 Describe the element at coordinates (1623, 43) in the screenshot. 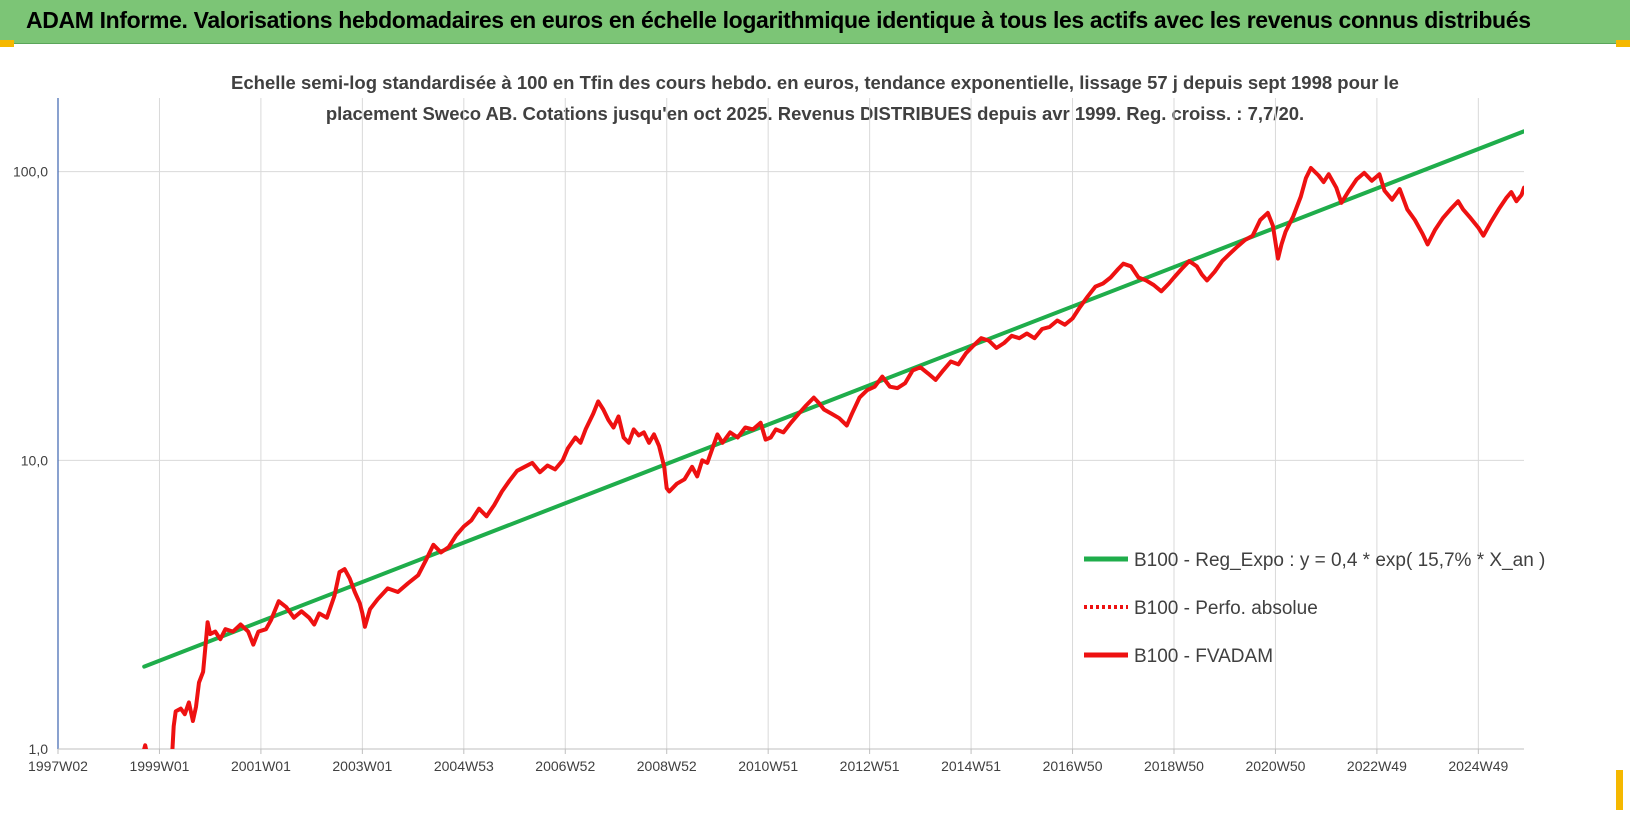

I see `corner-marker-top-right` at that location.